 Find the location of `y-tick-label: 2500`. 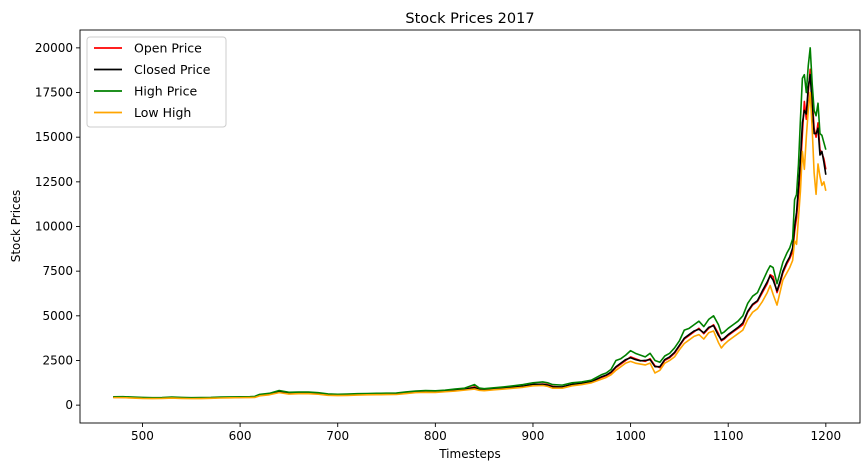

y-tick-label: 2500 is located at coordinates (57, 360).